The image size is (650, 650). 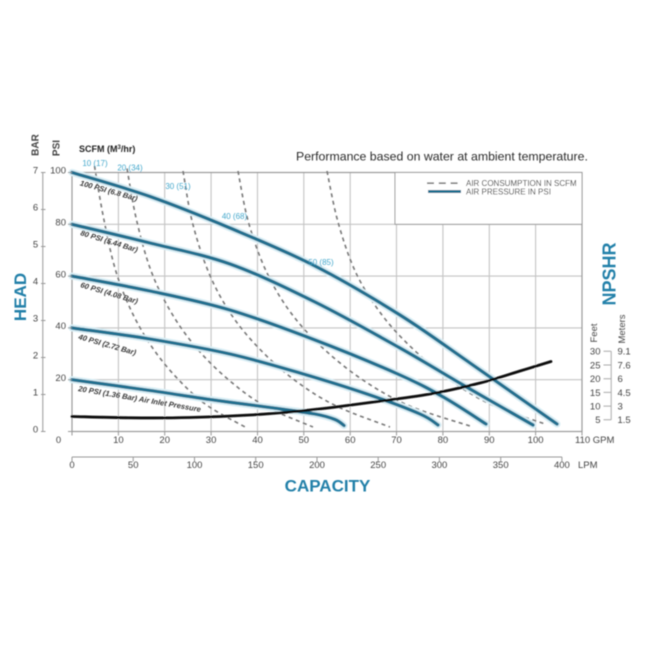 I want to click on svg-text: BAR, so click(x=36, y=144).